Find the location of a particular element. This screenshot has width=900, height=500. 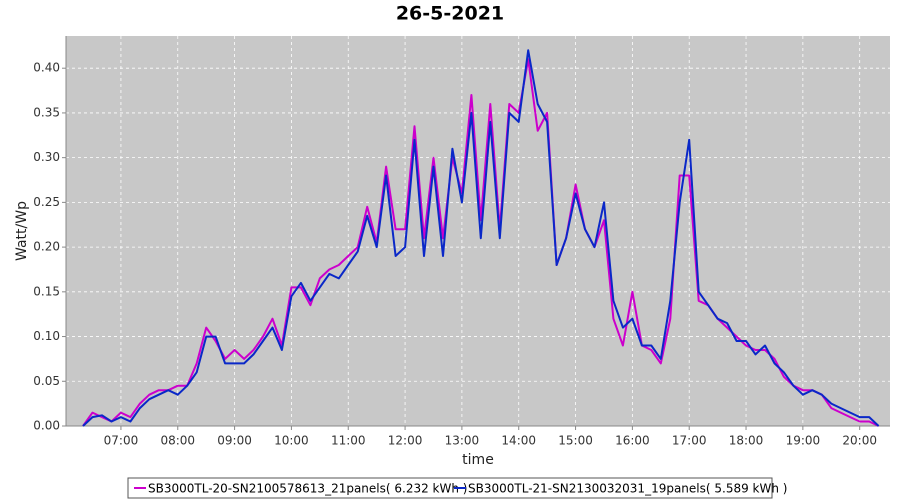

y-tick-label: 0.40 is located at coordinates (46, 68).